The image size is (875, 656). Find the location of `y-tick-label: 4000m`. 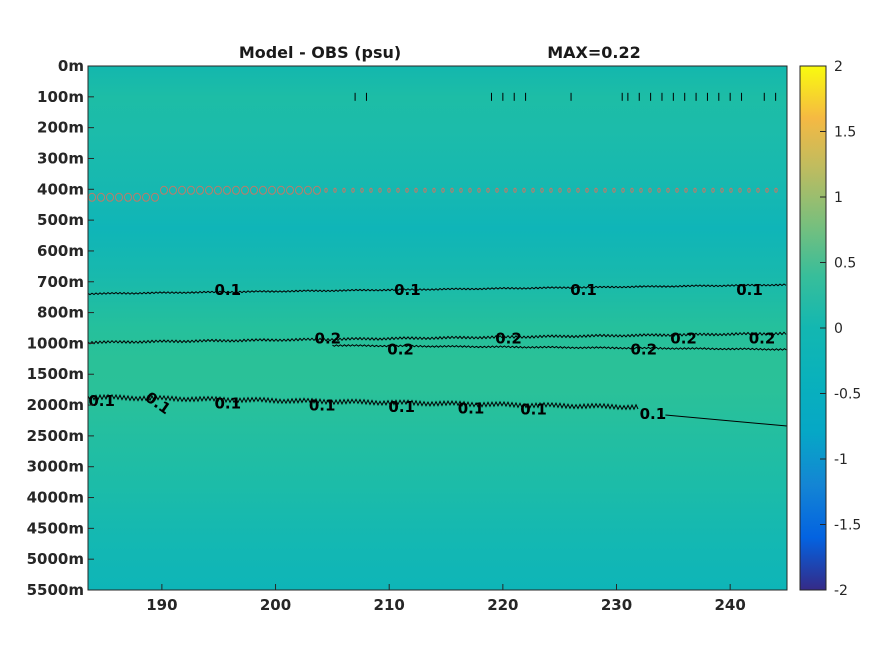

y-tick-label: 4000m is located at coordinates (55, 498).